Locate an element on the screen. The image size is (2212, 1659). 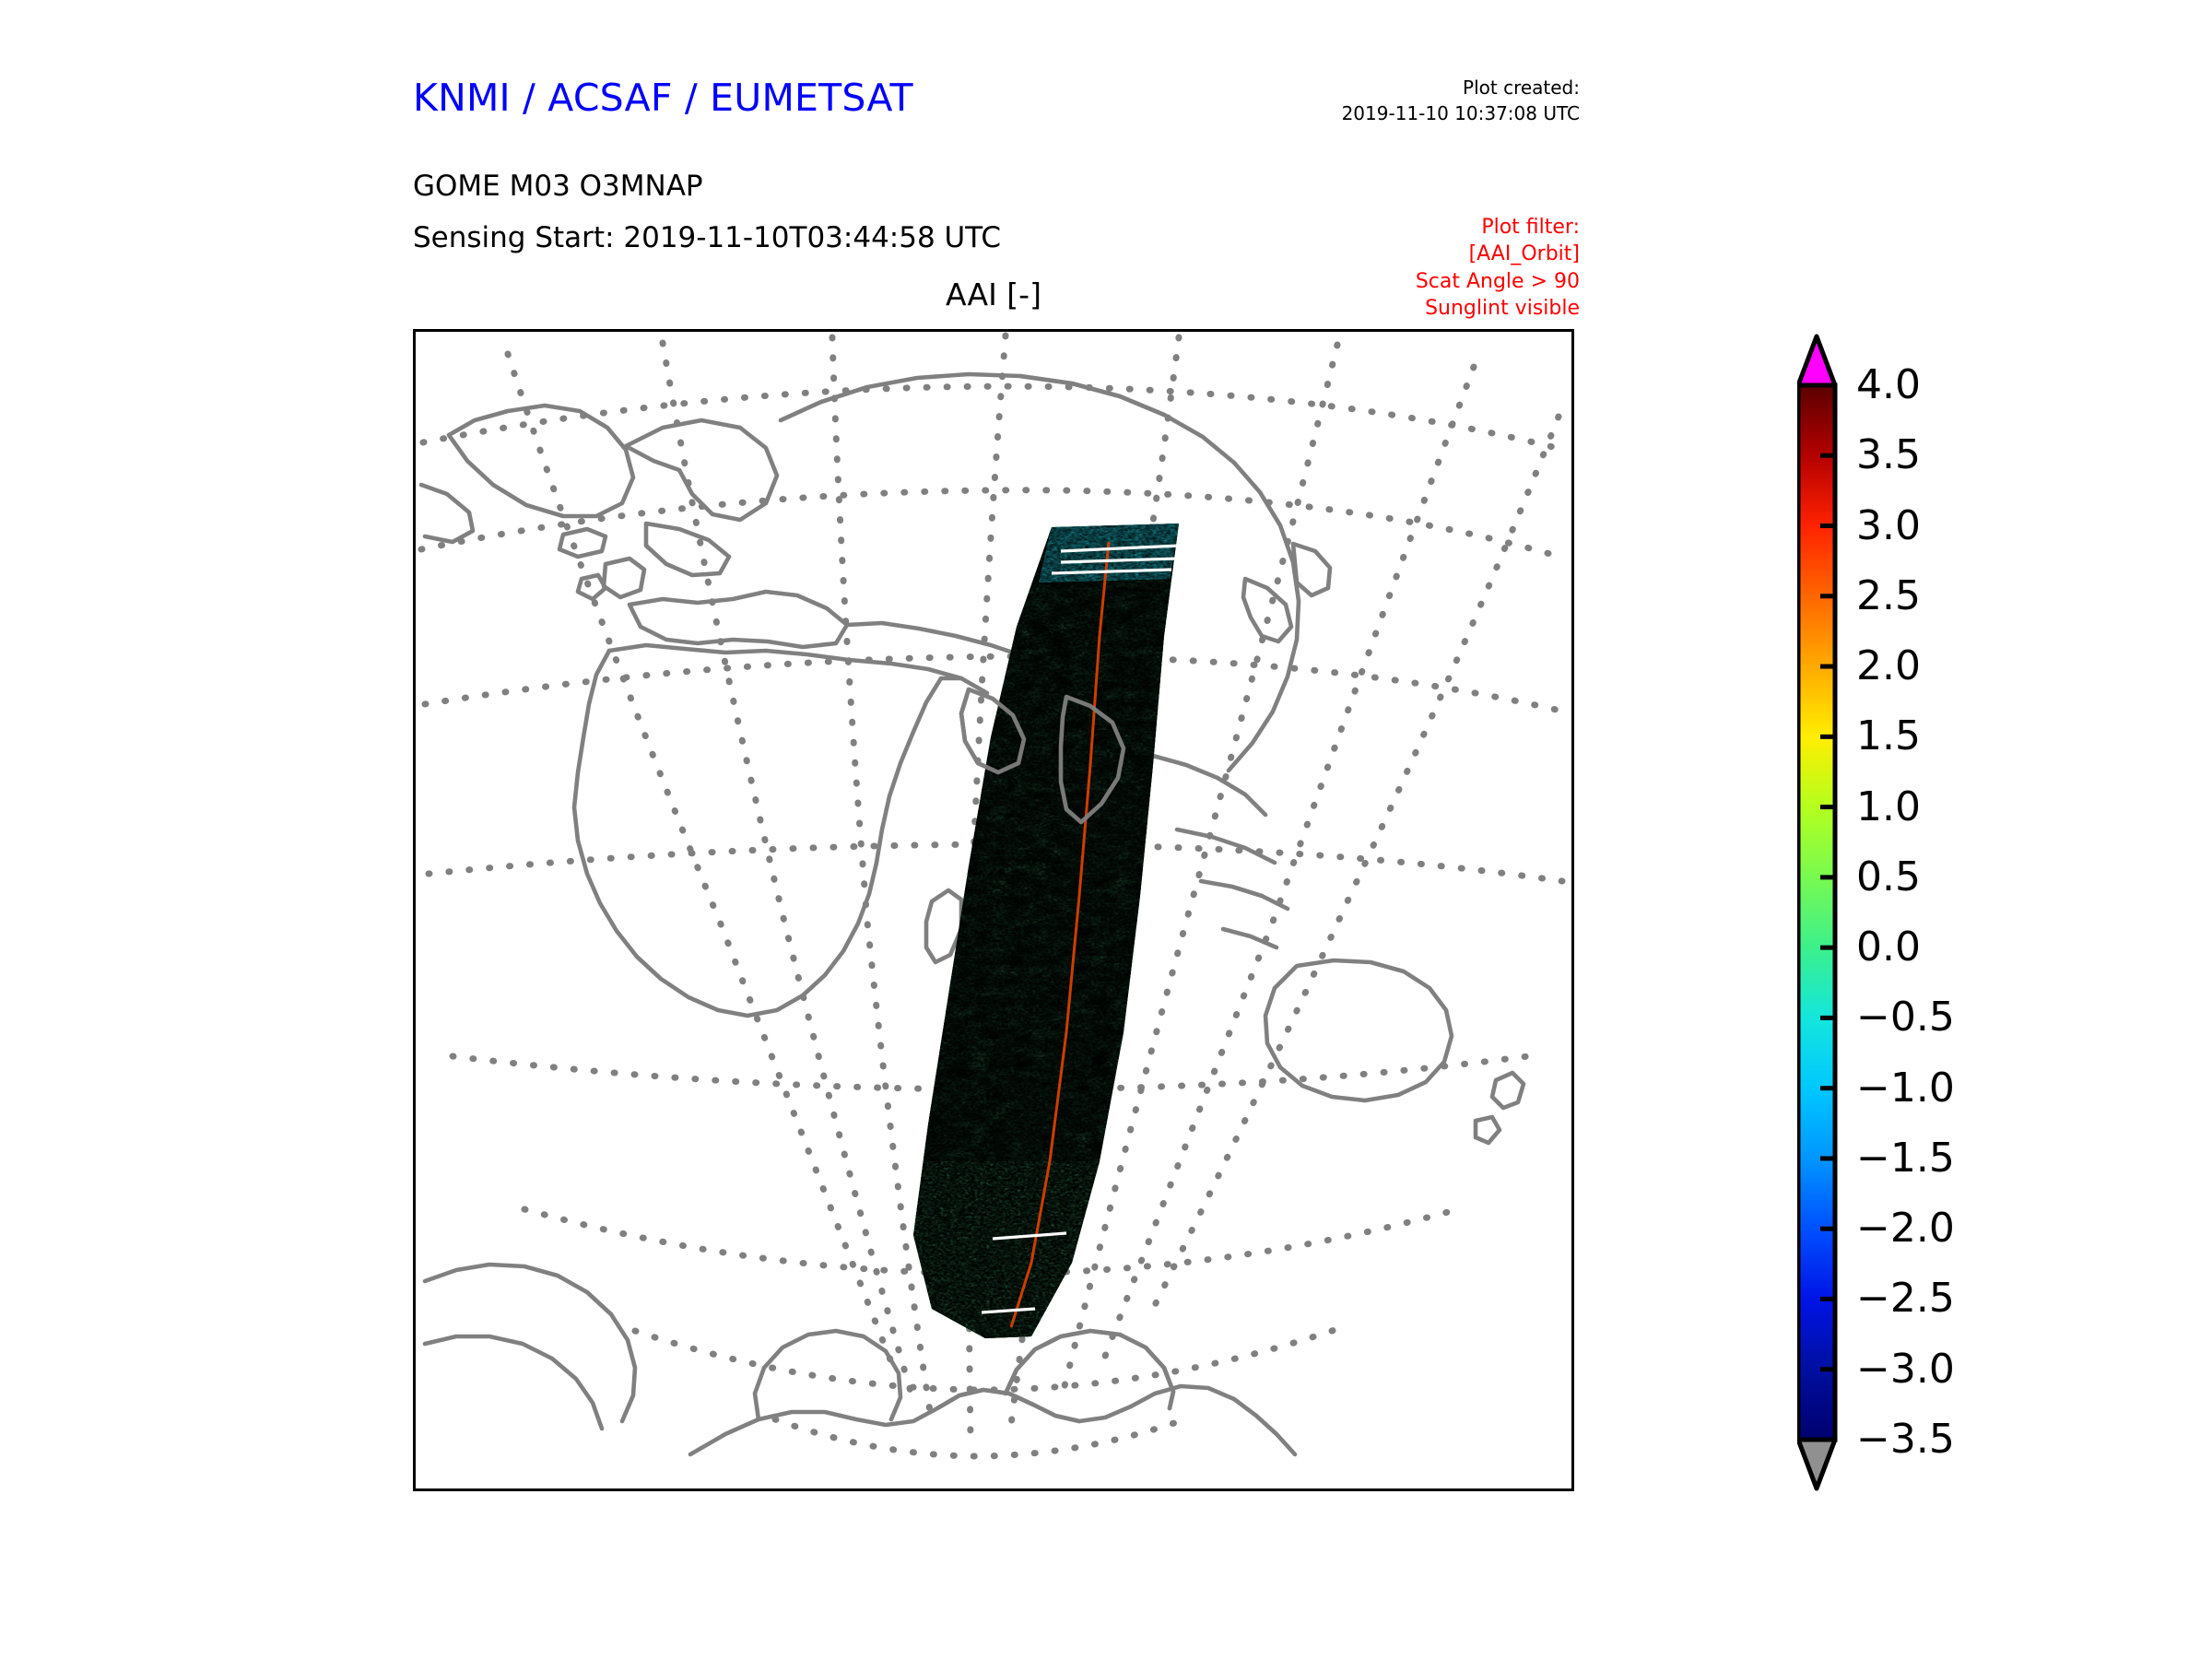
colorbar-tick-label: 1.0 is located at coordinates (1888, 806).